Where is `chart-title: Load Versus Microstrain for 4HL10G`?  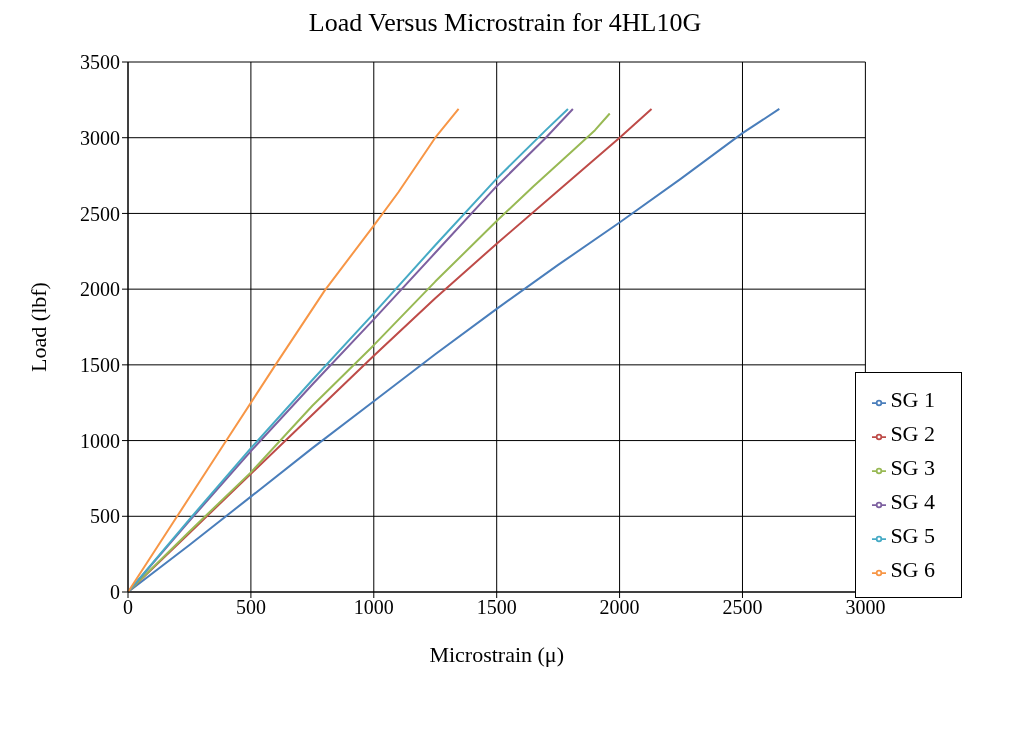 chart-title: Load Versus Microstrain for 4HL10G is located at coordinates (505, 23).